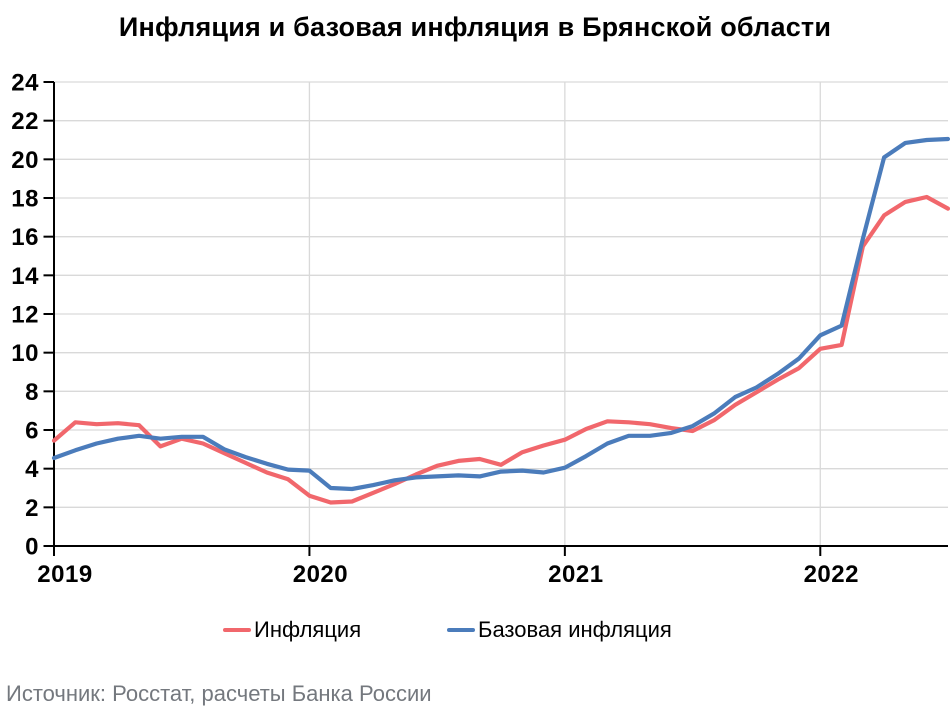  What do you see at coordinates (25, 276) in the screenshot?
I see `y-axis-label: 14` at bounding box center [25, 276].